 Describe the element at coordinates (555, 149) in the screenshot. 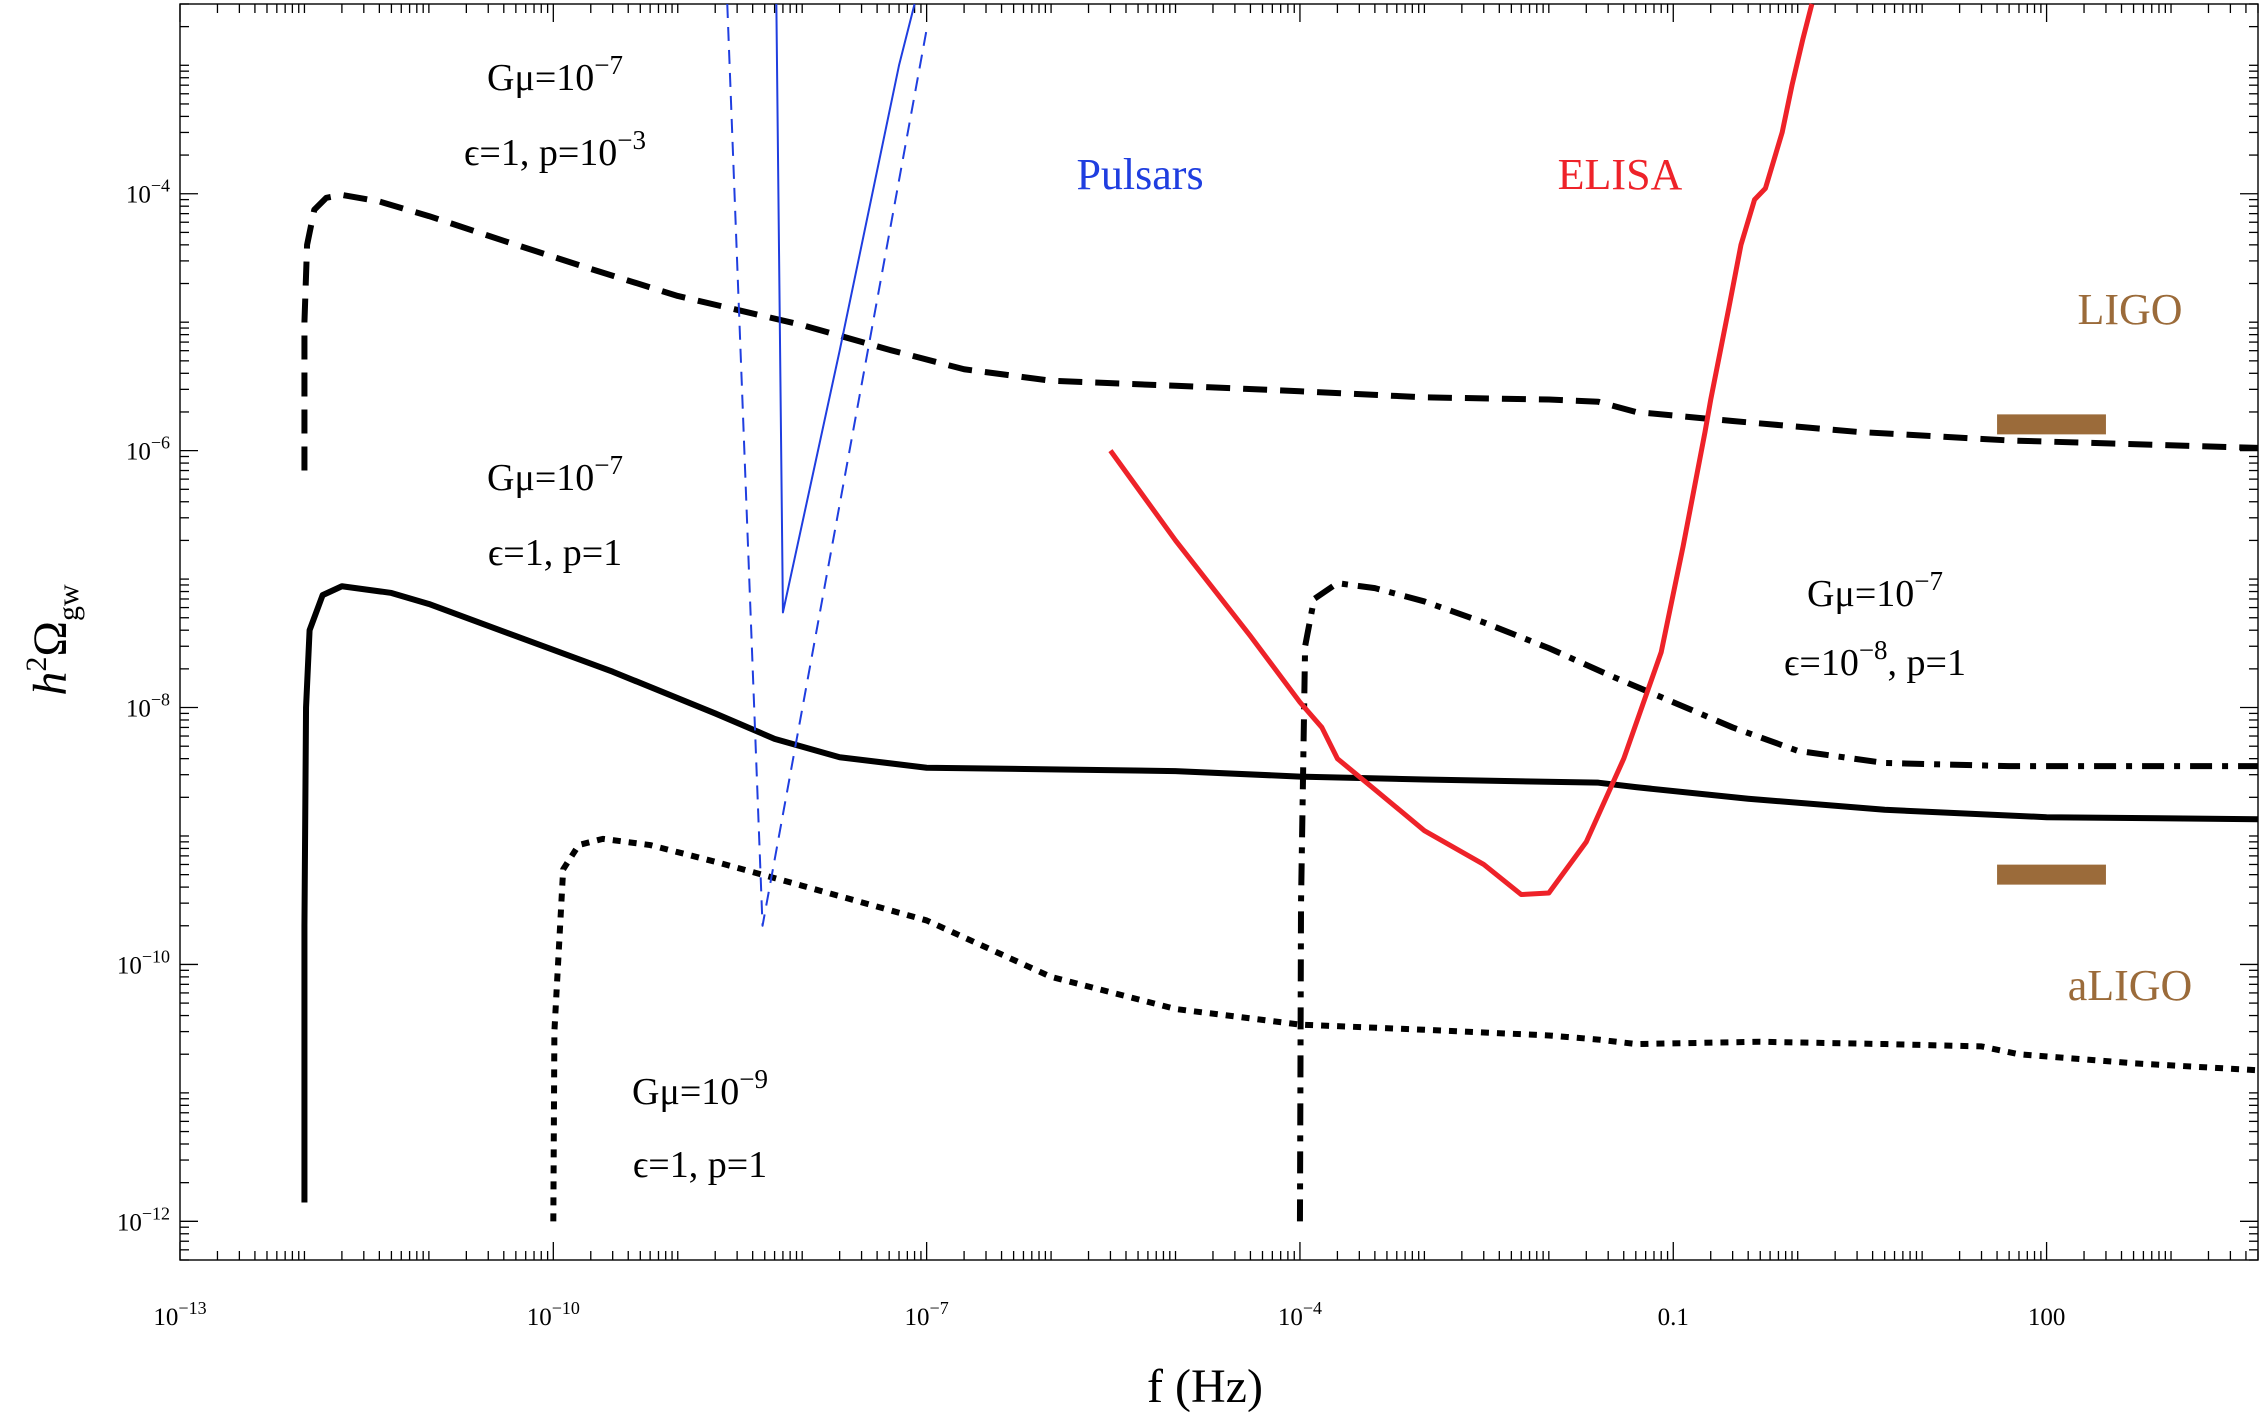

I see `annotation-line: ϵ=1, p=10−3` at that location.